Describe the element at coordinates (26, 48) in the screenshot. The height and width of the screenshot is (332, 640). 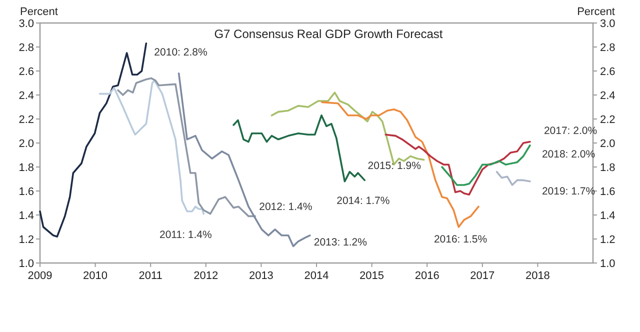
I see `y-tick-label: 2.8` at that location.